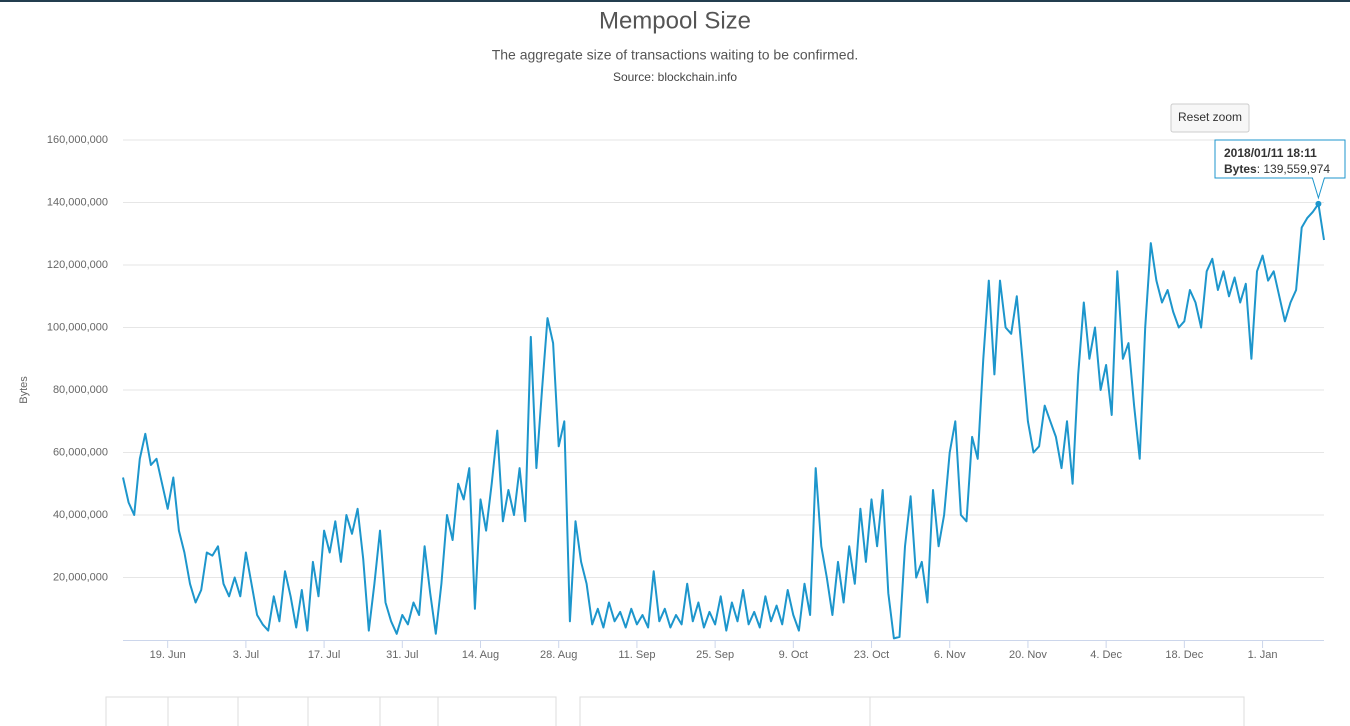  What do you see at coordinates (77, 265) in the screenshot?
I see `y-tick-label: 120,000,000` at bounding box center [77, 265].